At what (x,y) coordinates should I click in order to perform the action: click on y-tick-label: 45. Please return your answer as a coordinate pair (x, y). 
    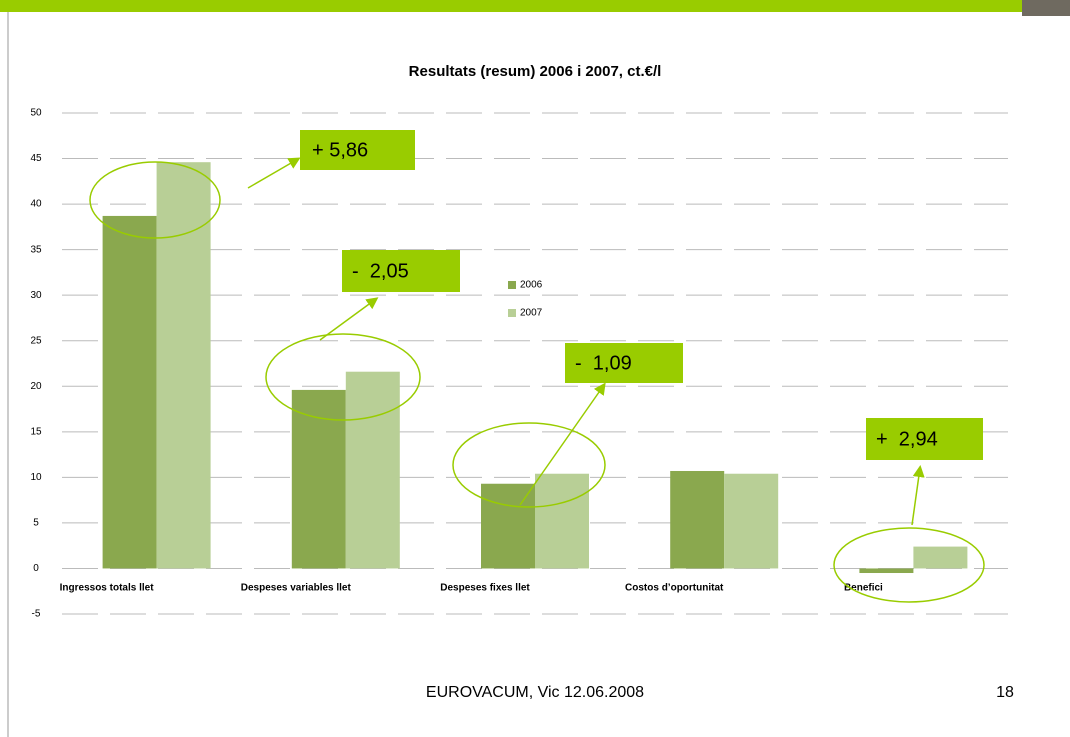
    Looking at the image, I should click on (36, 158).